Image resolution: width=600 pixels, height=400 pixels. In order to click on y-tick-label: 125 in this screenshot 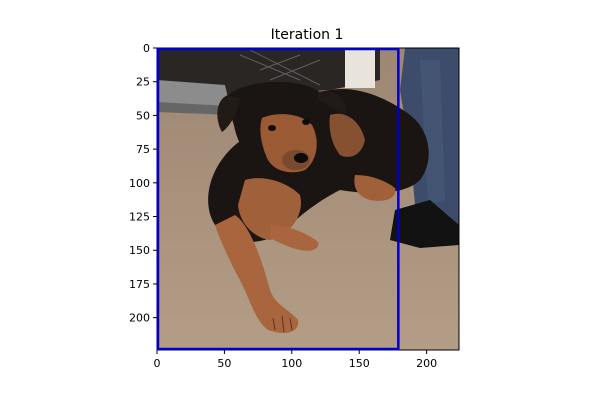, I will do `click(139, 217)`.